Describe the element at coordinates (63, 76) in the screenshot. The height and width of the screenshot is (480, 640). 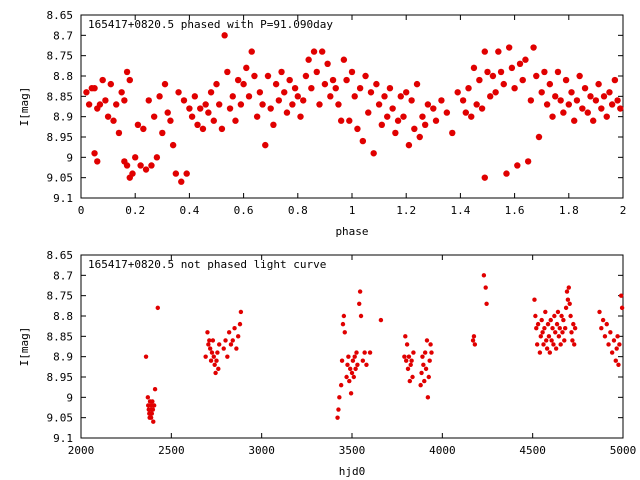
I see `y-tick-label: 8.8` at that location.